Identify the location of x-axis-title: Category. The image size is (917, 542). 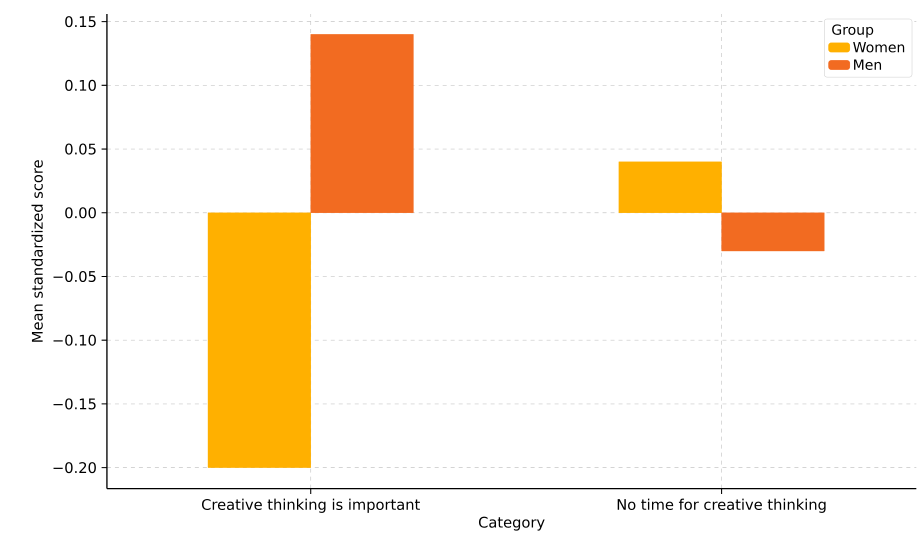
(511, 523).